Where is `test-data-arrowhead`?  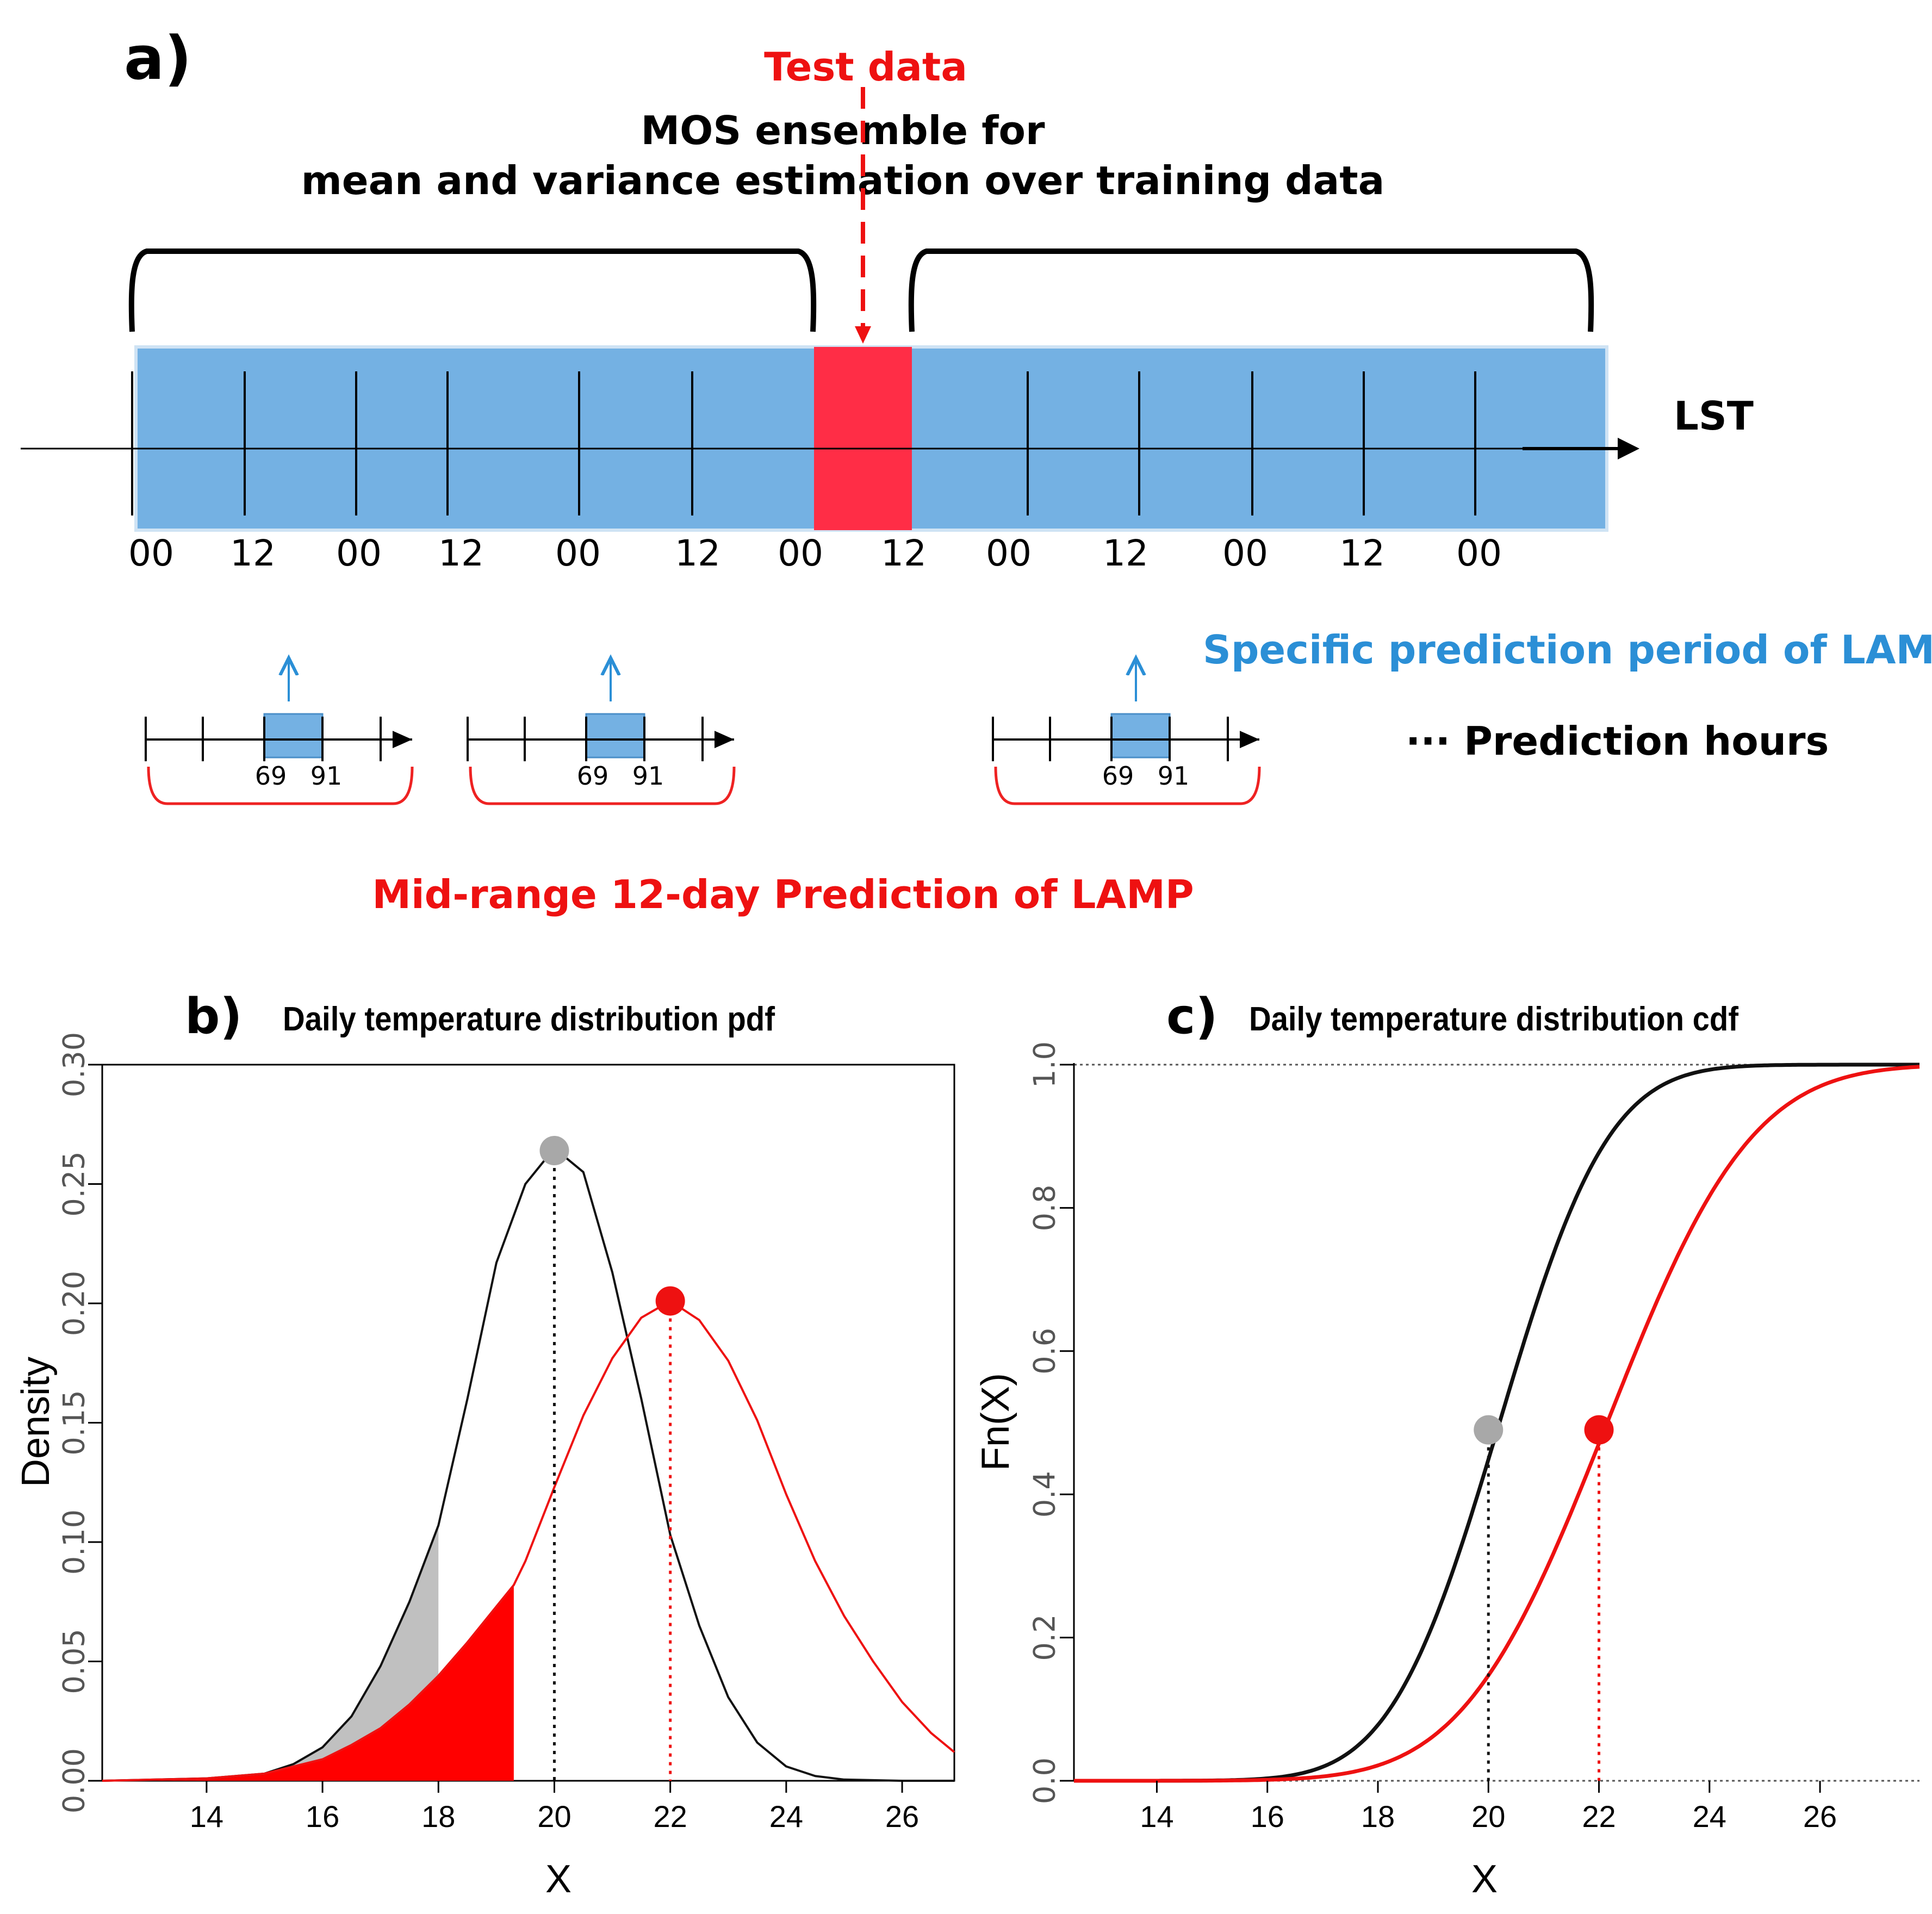
test-data-arrowhead is located at coordinates (863, 335).